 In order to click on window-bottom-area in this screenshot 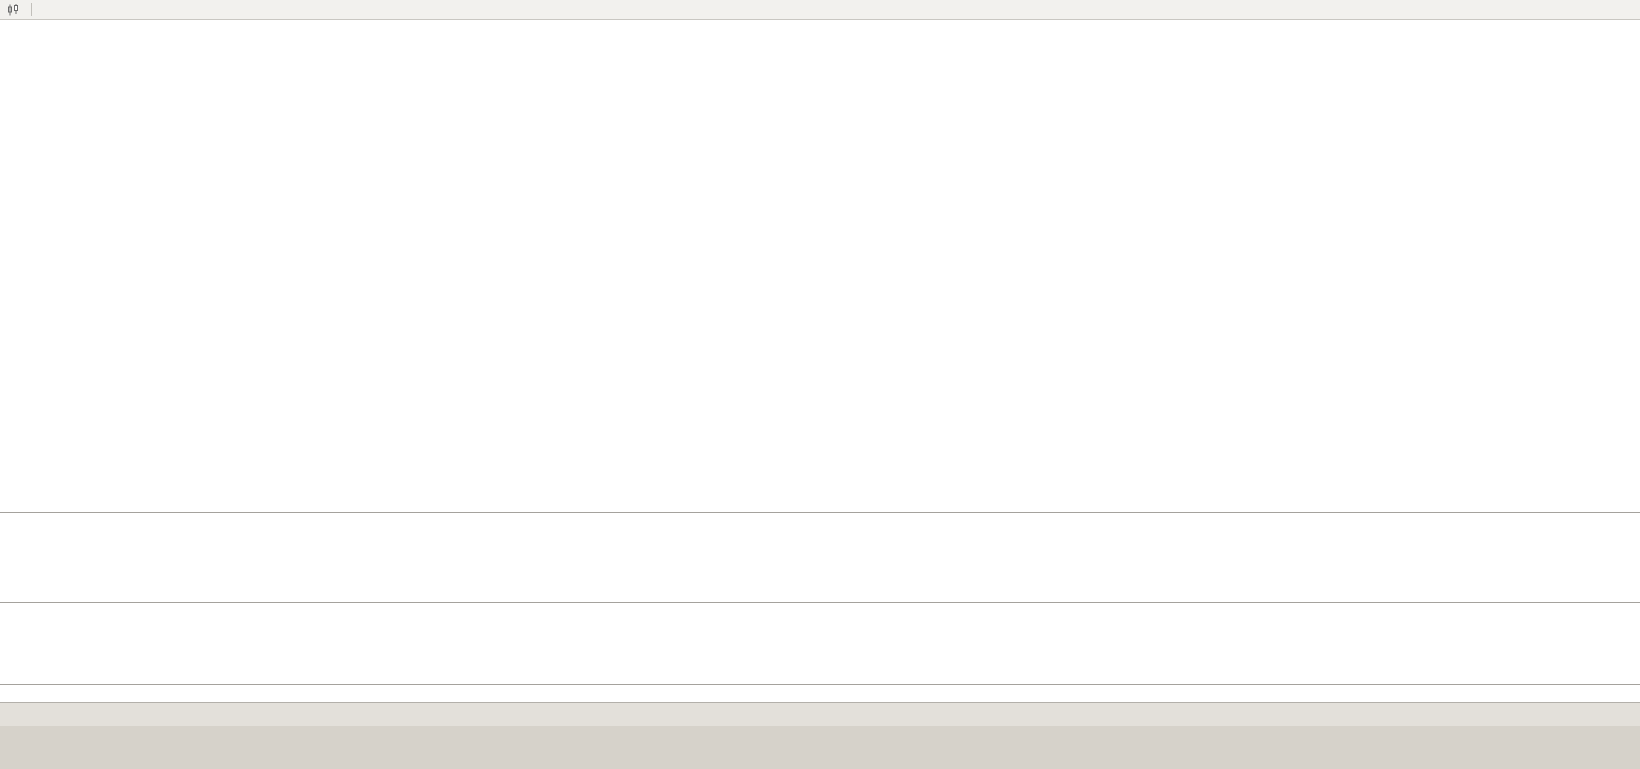, I will do `click(820, 747)`.